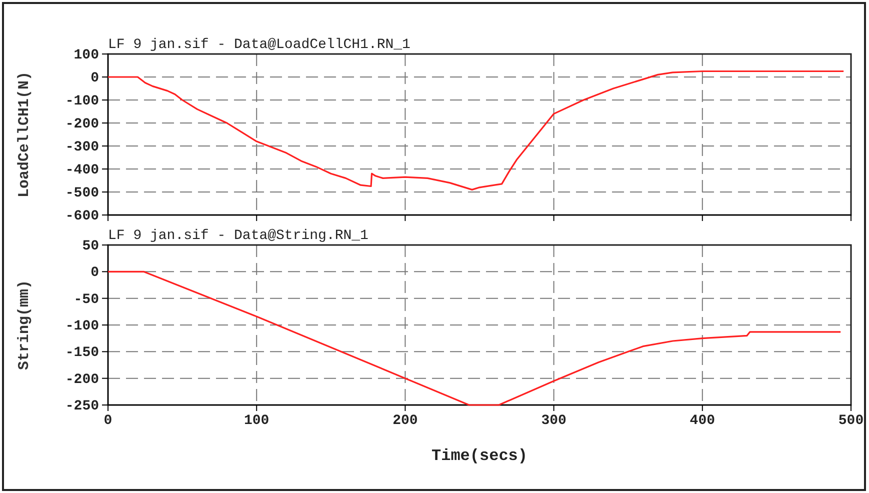 The image size is (869, 493). I want to click on y-tick-label: 100, so click(86, 55).